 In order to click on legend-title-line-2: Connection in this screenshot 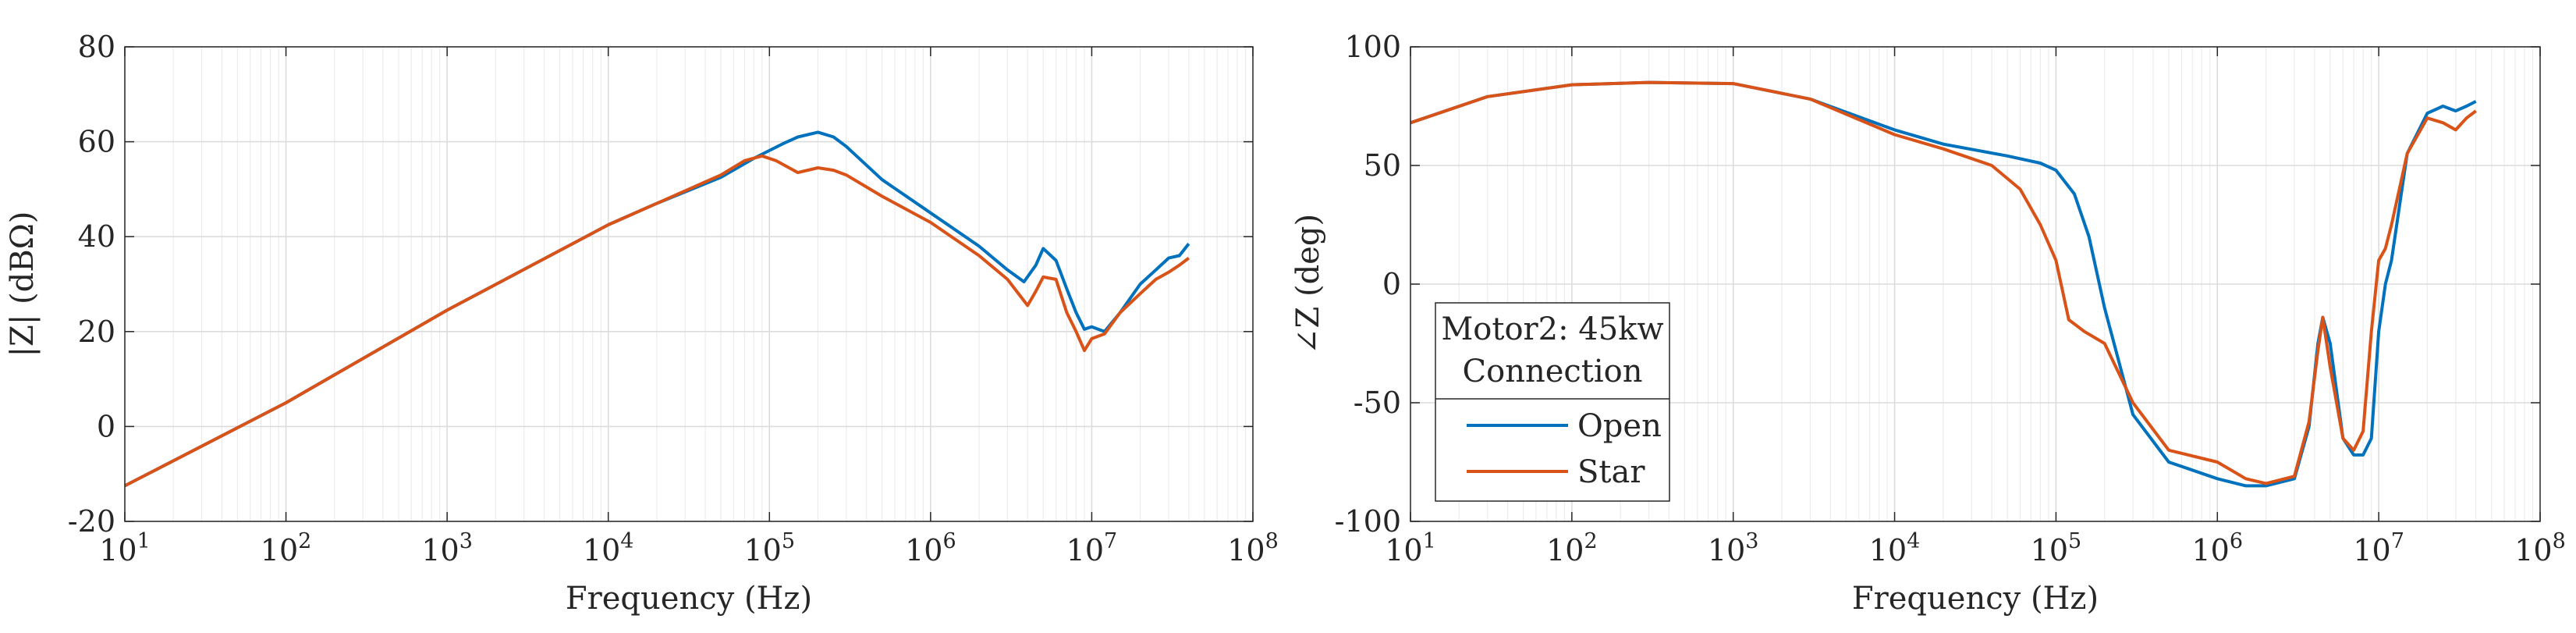, I will do `click(1553, 371)`.